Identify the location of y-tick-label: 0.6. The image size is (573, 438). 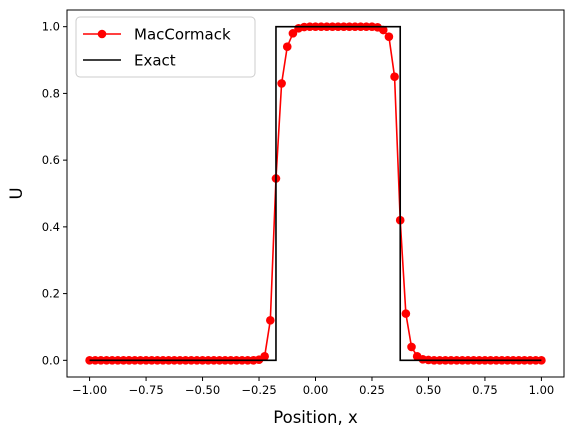
(51, 160).